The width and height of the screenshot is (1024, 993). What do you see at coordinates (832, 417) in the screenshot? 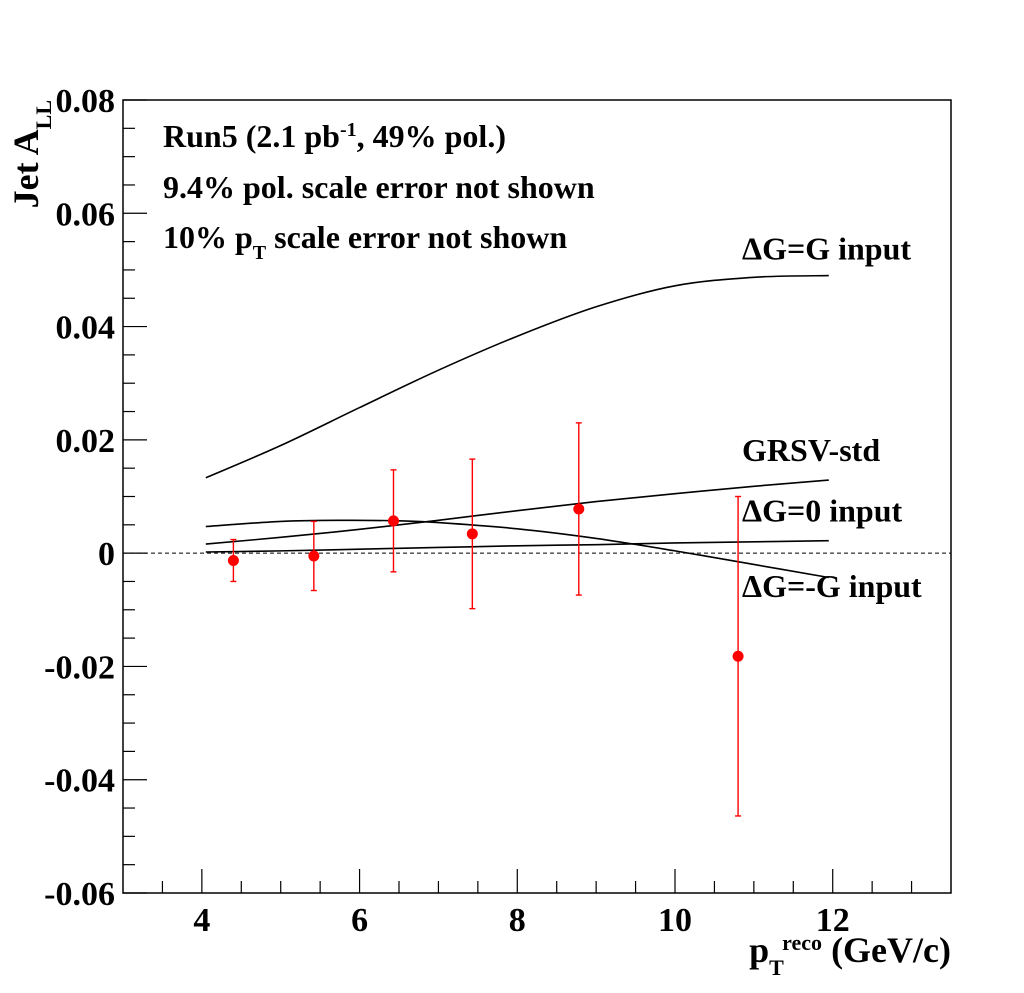
I see `curve-labels: ΔG=G input GRSV-std ΔG=0 input ΔG=-G input` at bounding box center [832, 417].